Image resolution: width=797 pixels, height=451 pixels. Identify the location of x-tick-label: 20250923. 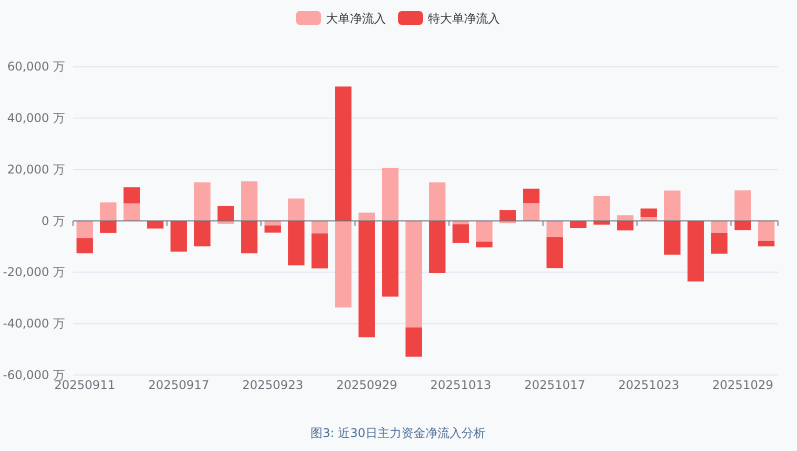
(273, 385).